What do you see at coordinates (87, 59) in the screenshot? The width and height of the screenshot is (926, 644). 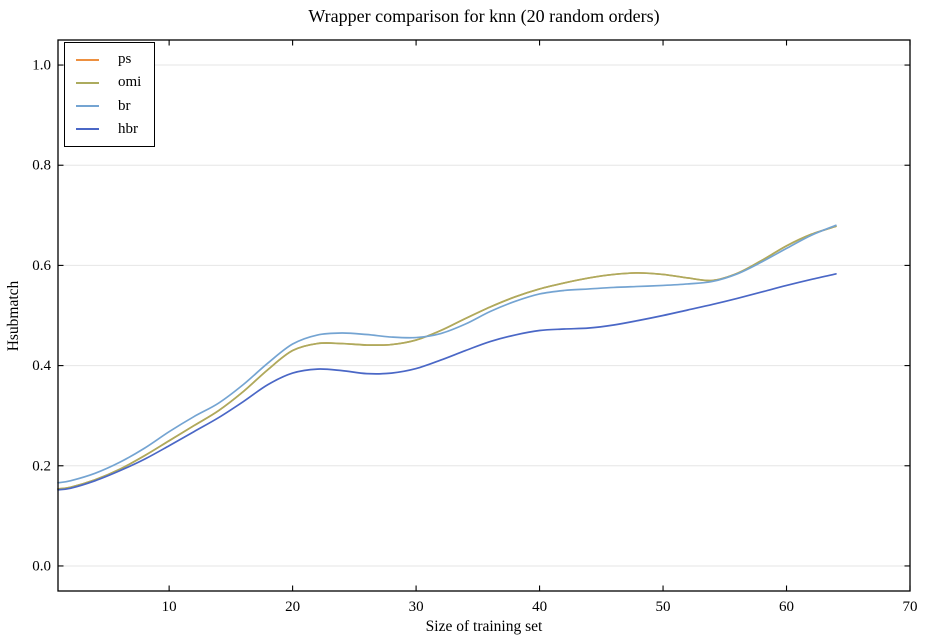 I see `legend-line-ps-icon` at bounding box center [87, 59].